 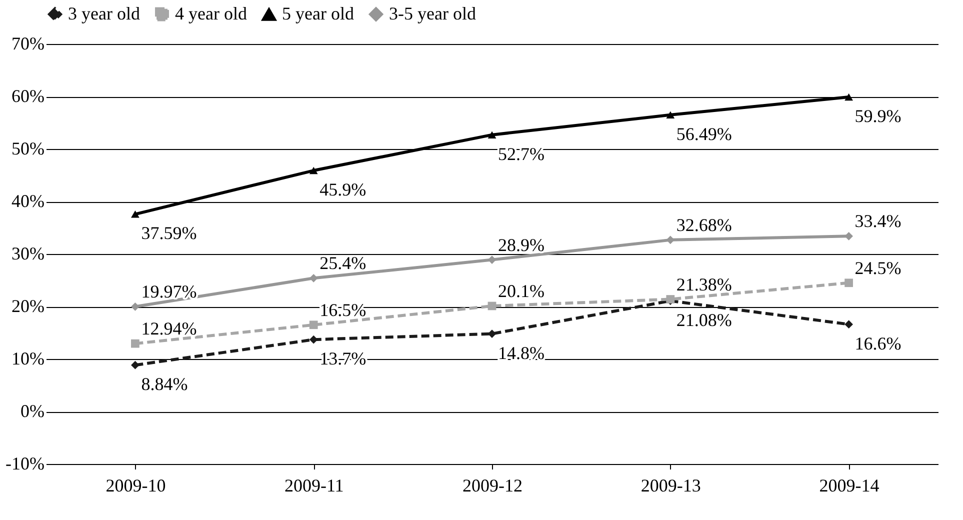 I want to click on data-label: 12.94%, so click(x=169, y=328).